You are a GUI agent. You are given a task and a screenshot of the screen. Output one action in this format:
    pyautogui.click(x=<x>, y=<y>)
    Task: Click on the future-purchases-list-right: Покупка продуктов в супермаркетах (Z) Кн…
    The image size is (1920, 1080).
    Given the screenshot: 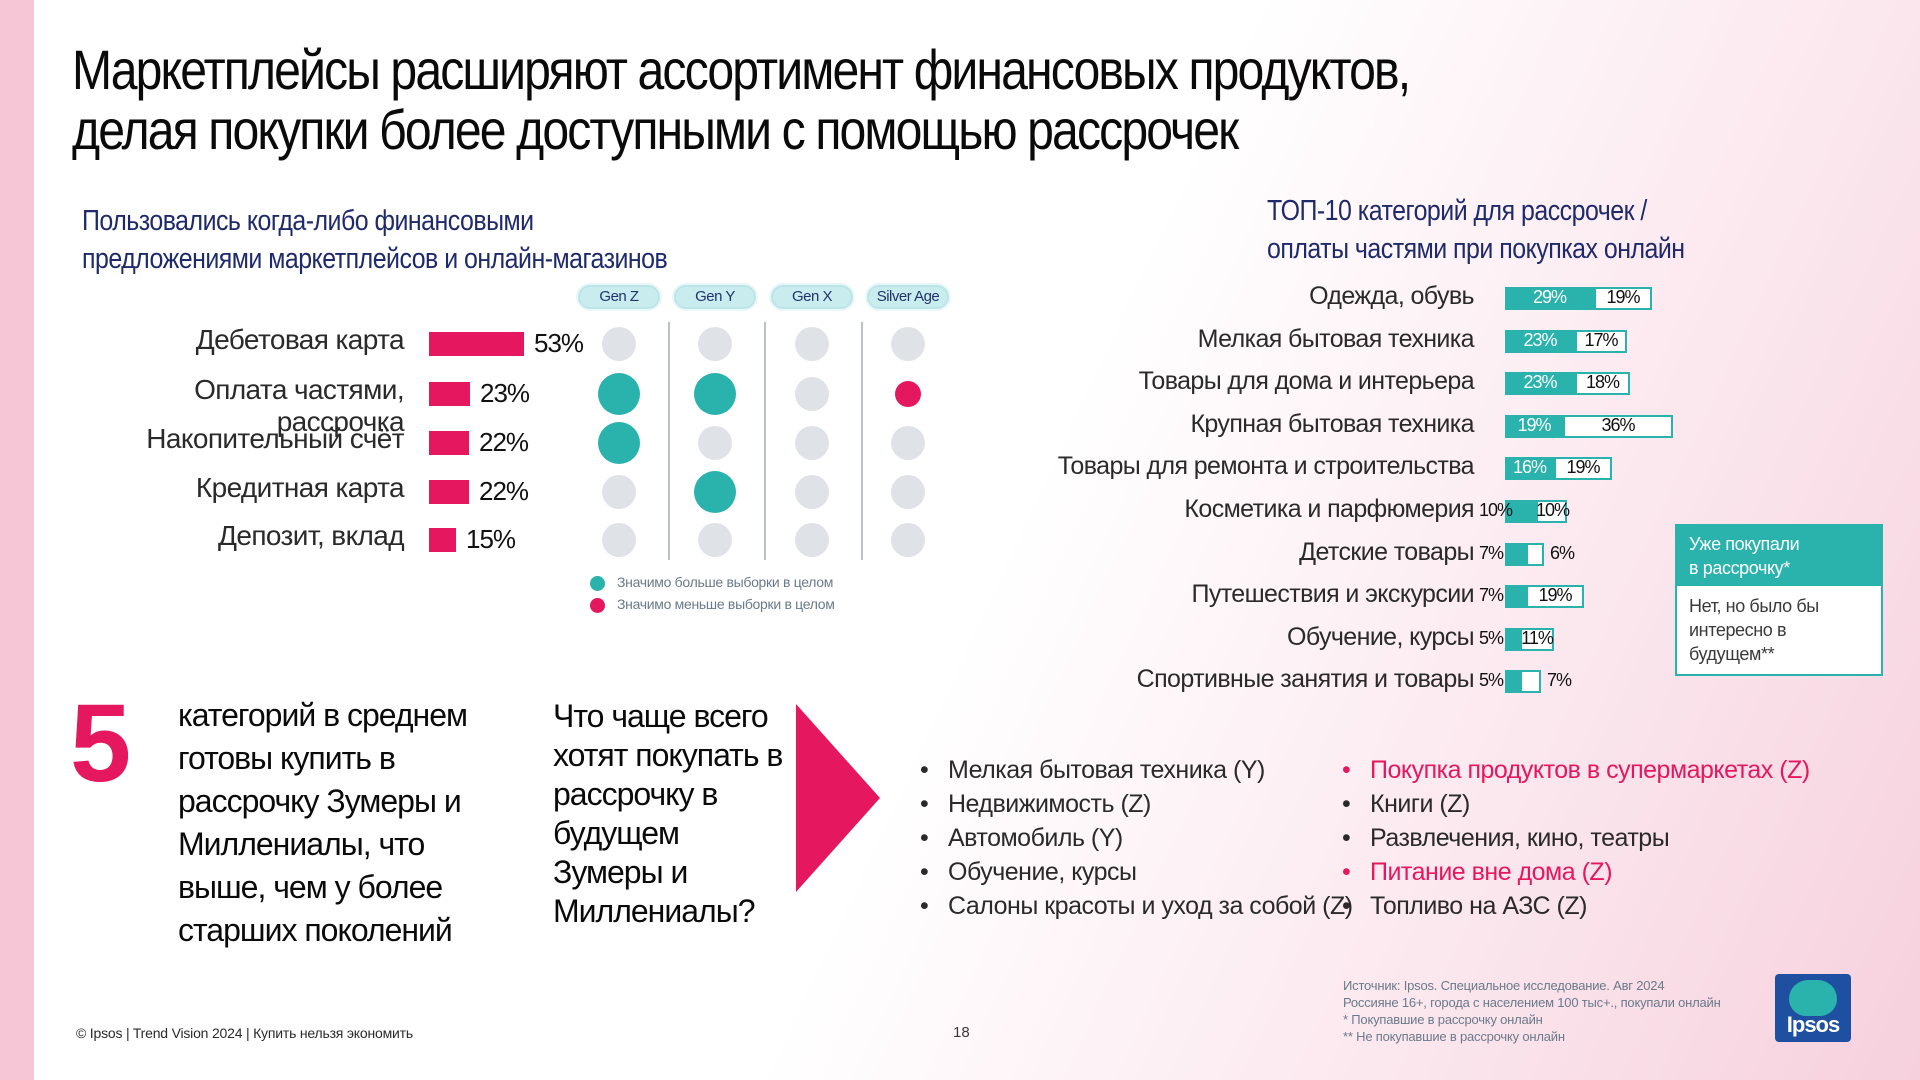 What is the action you would take?
    pyautogui.click(x=1576, y=838)
    